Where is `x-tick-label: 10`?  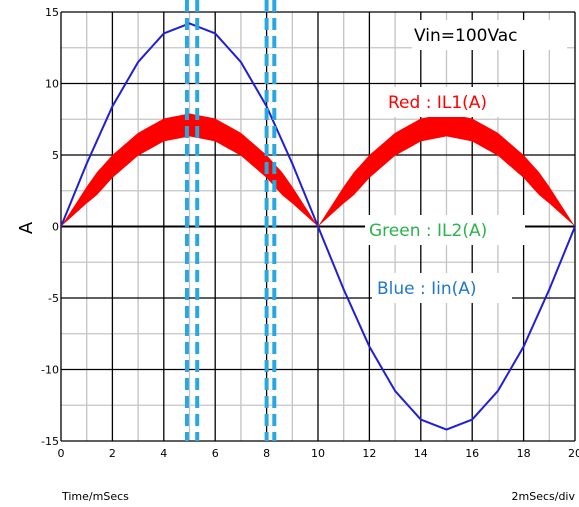 x-tick-label: 10 is located at coordinates (318, 453).